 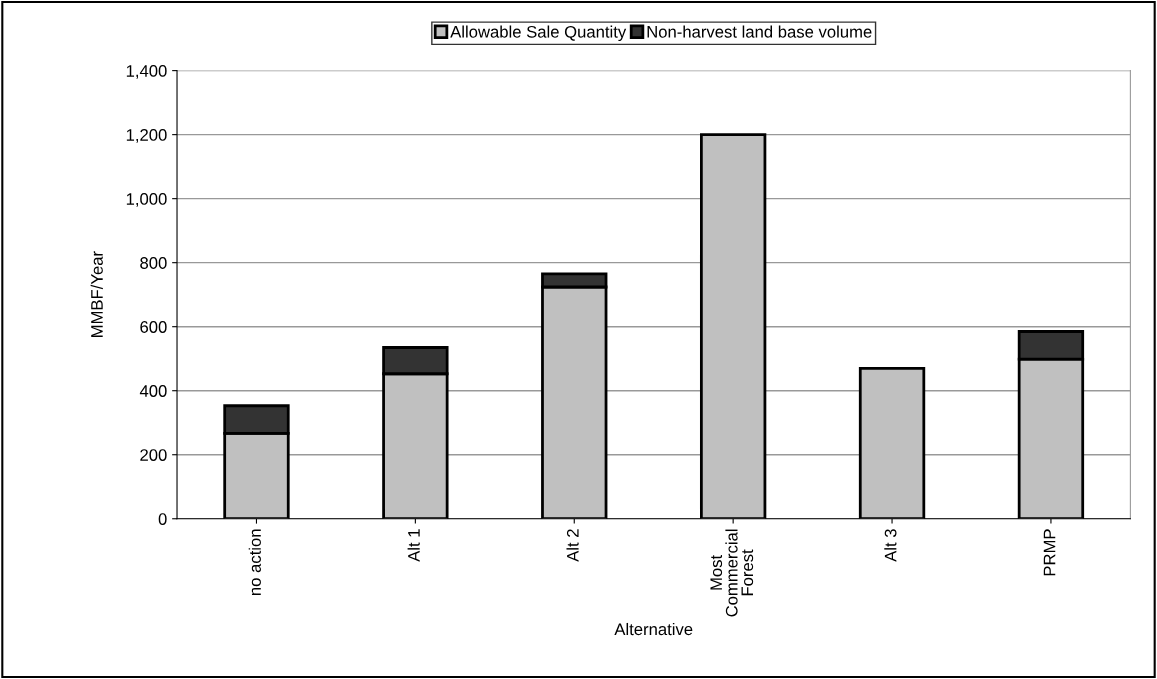 What do you see at coordinates (1049, 552) in the screenshot?
I see `x-tick-label: PRMP` at bounding box center [1049, 552].